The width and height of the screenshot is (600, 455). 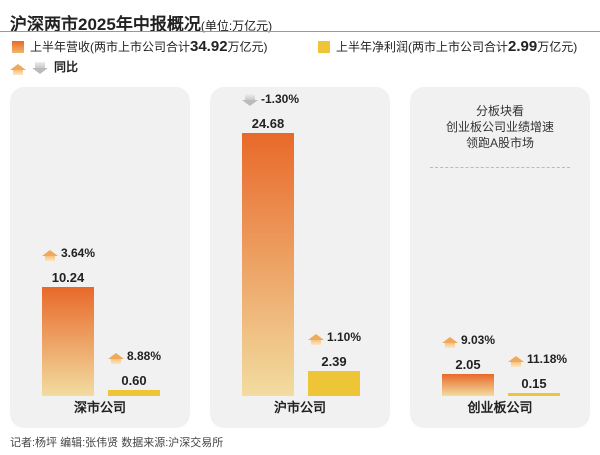 I want to click on legend-profit-total: 2.99, so click(x=523, y=46).